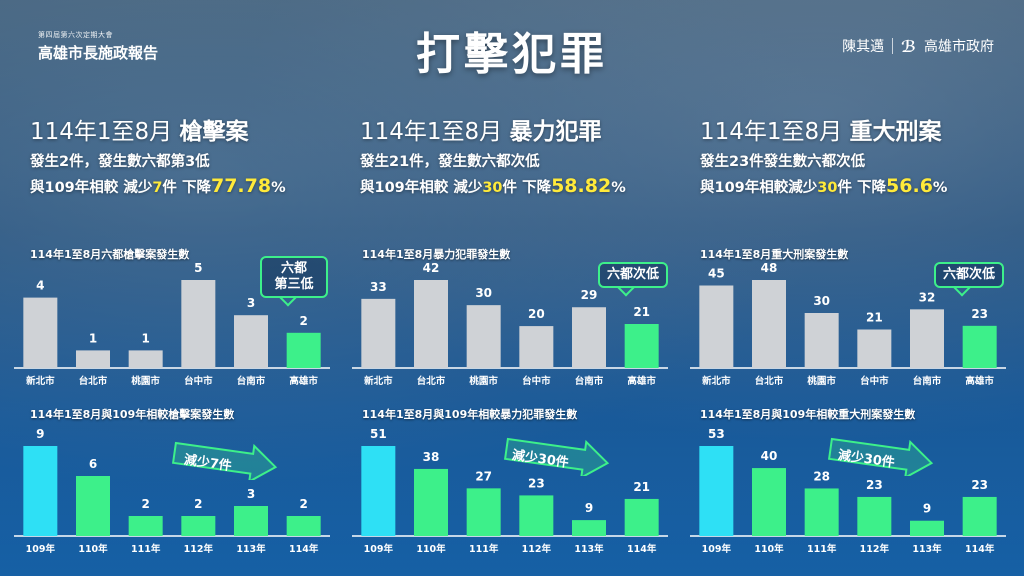 This screenshot has width=1024, height=576. I want to click on summary-line-1: 發生2件，發生數六都第3低, so click(120, 162).